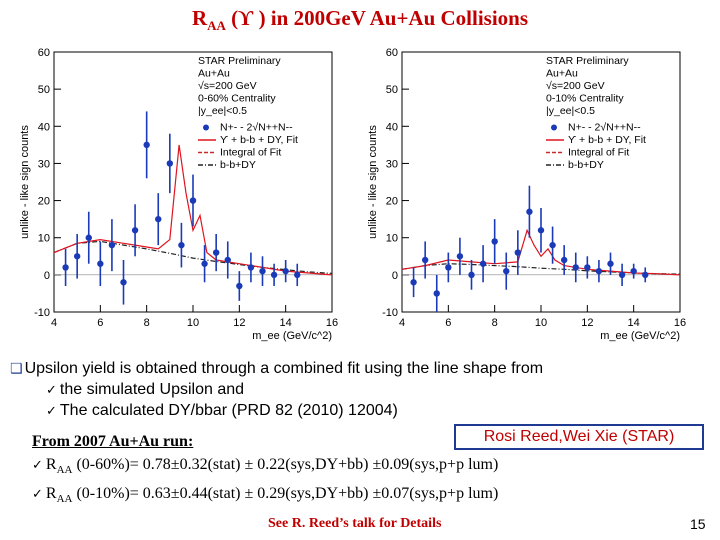 The height and width of the screenshot is (540, 720). Describe the element at coordinates (585, 99) in the screenshot. I see `legend-header-line: 0-10% Centrality` at that location.